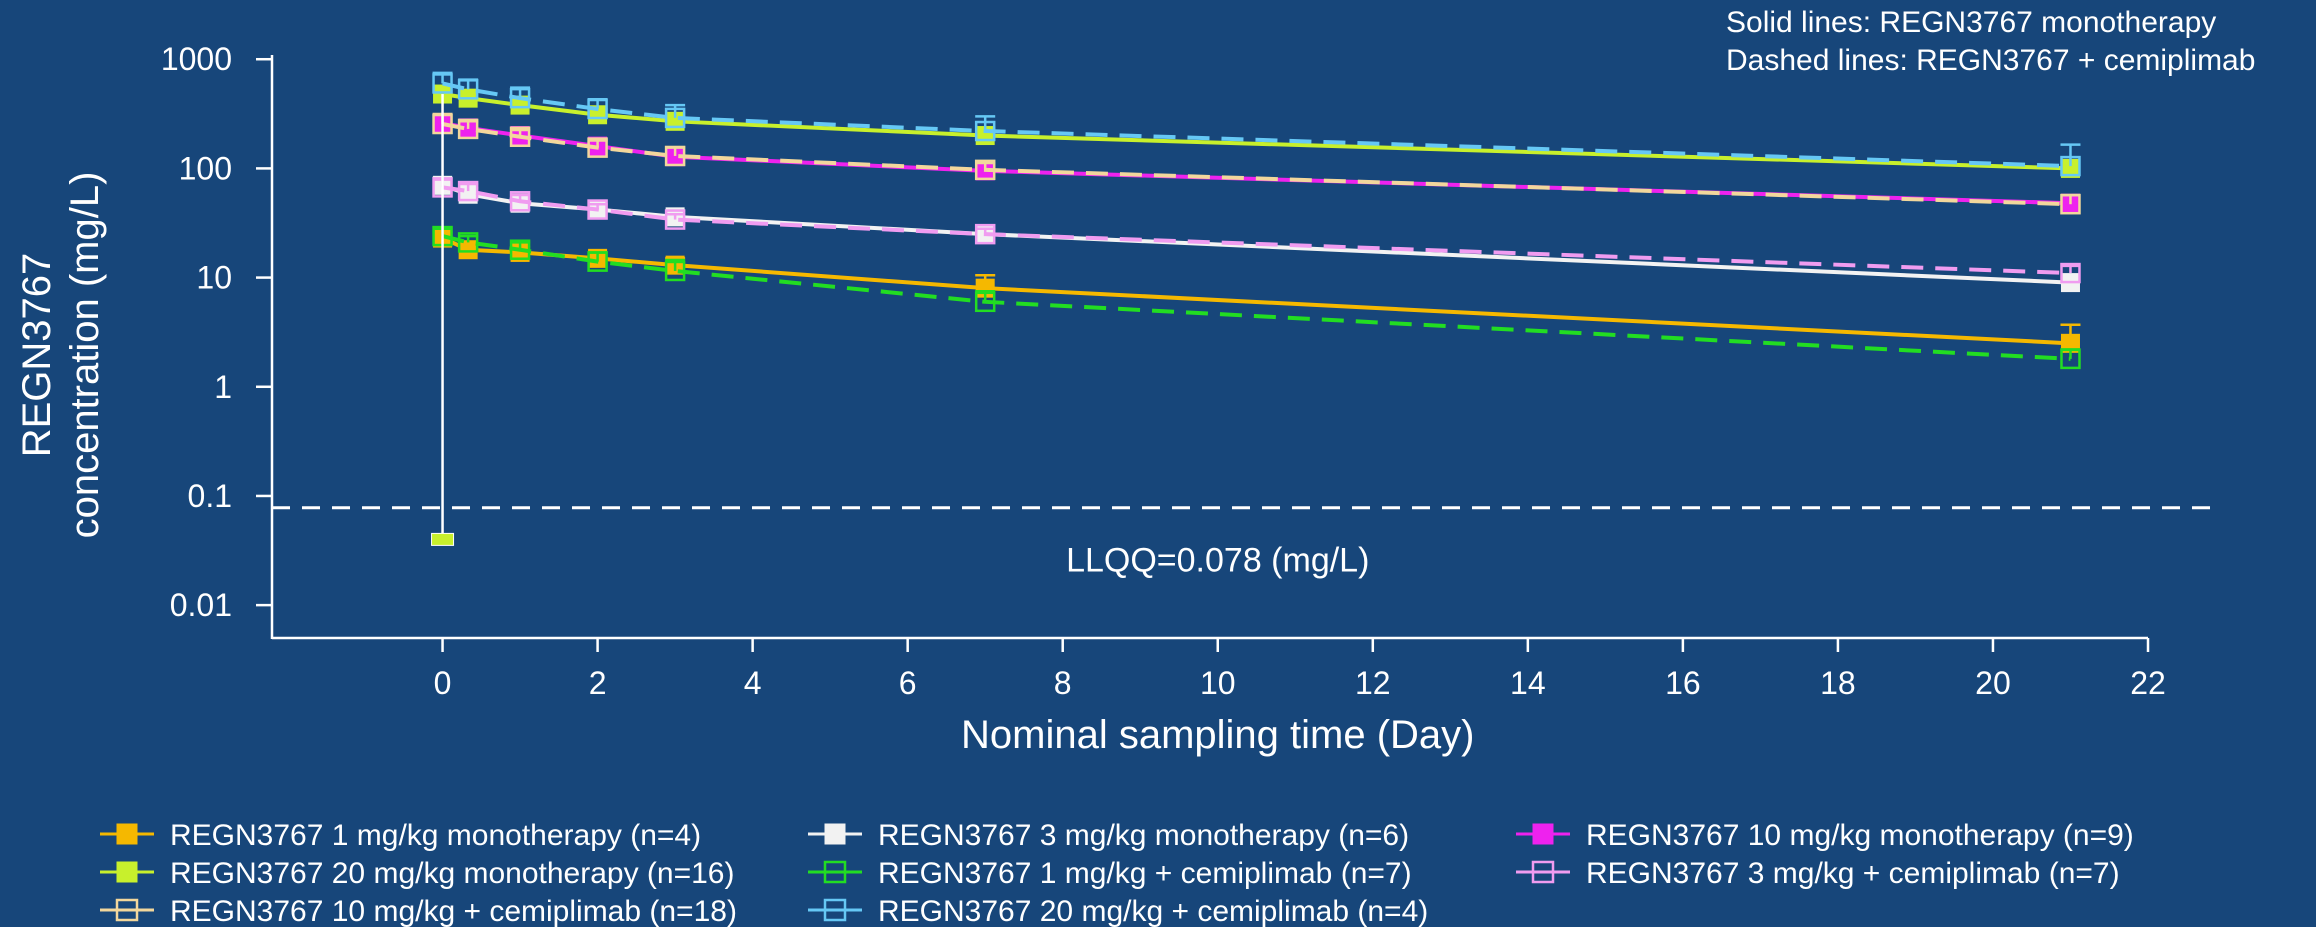 This screenshot has width=2316, height=927. I want to click on legend-item: REGN3767 3 mg/kg + cemiplimab (n=7), so click(1818, 873).